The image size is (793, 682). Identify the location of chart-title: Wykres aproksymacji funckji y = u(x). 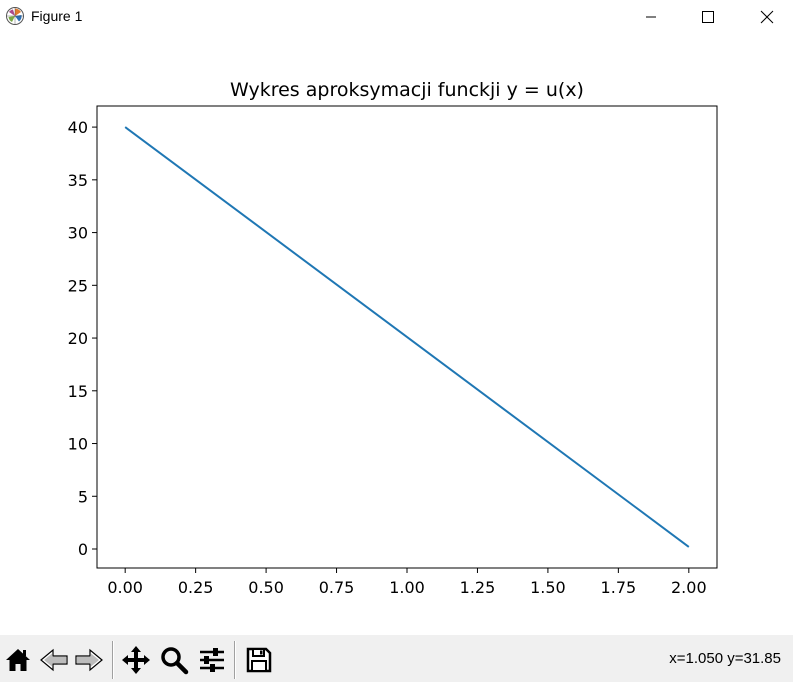
(407, 90).